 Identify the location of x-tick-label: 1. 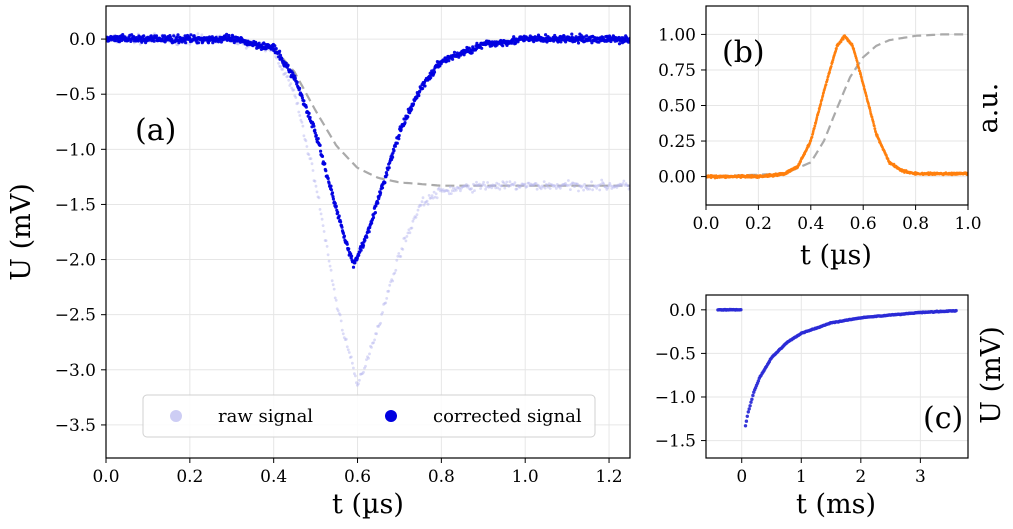
(801, 477).